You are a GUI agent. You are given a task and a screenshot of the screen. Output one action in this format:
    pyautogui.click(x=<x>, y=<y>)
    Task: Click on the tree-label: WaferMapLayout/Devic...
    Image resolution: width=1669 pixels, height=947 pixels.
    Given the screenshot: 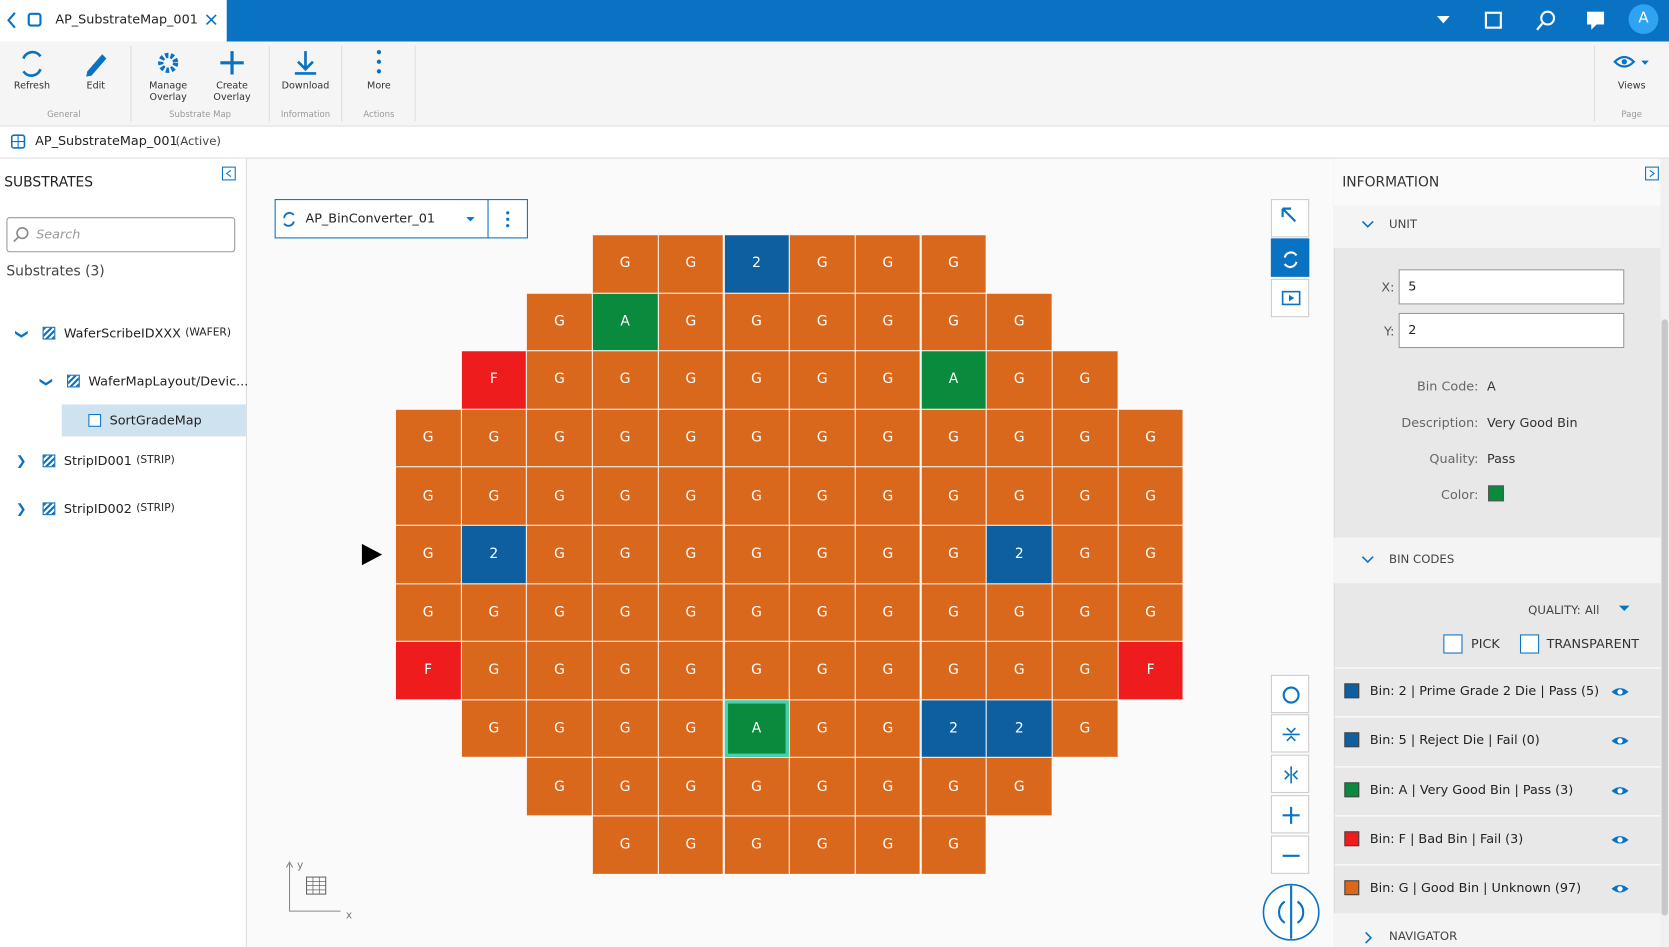 What is the action you would take?
    pyautogui.click(x=168, y=381)
    